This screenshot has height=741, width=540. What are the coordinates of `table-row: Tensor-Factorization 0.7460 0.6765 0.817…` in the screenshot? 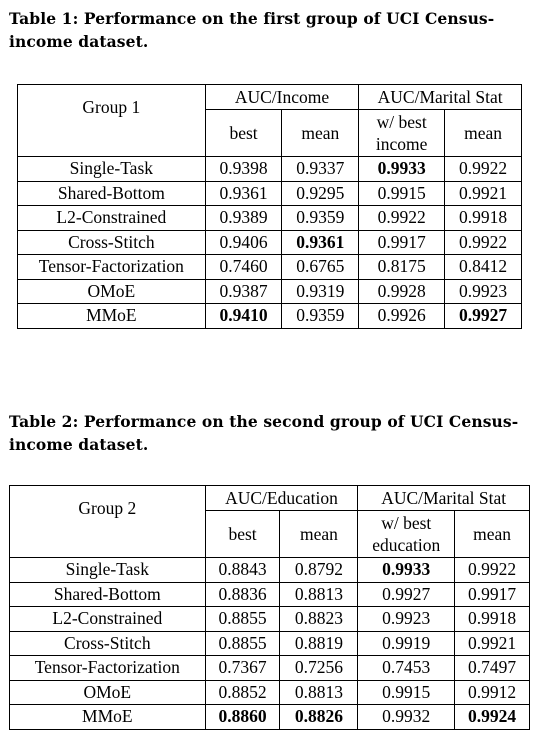 It's located at (269, 267).